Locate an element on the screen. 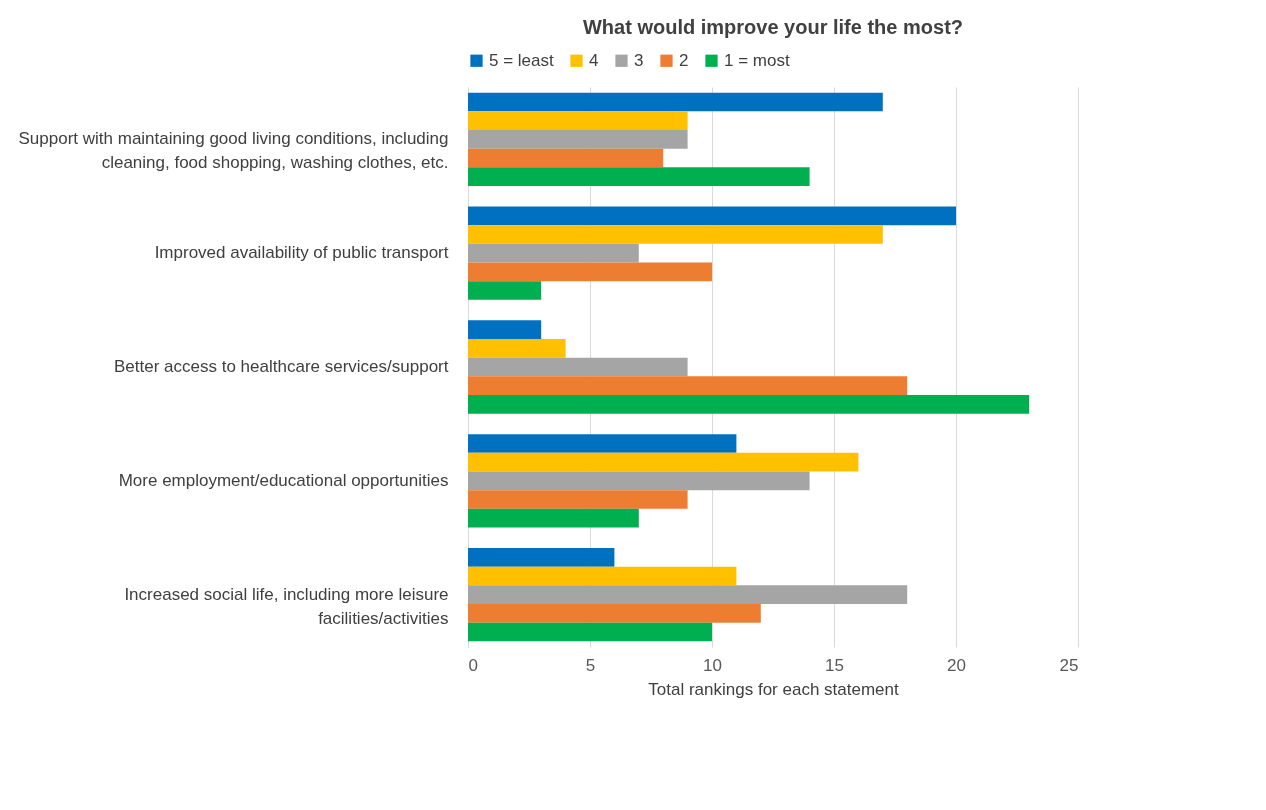 This screenshot has height=810, width=1266. x-tick-label: 5 is located at coordinates (590, 665).